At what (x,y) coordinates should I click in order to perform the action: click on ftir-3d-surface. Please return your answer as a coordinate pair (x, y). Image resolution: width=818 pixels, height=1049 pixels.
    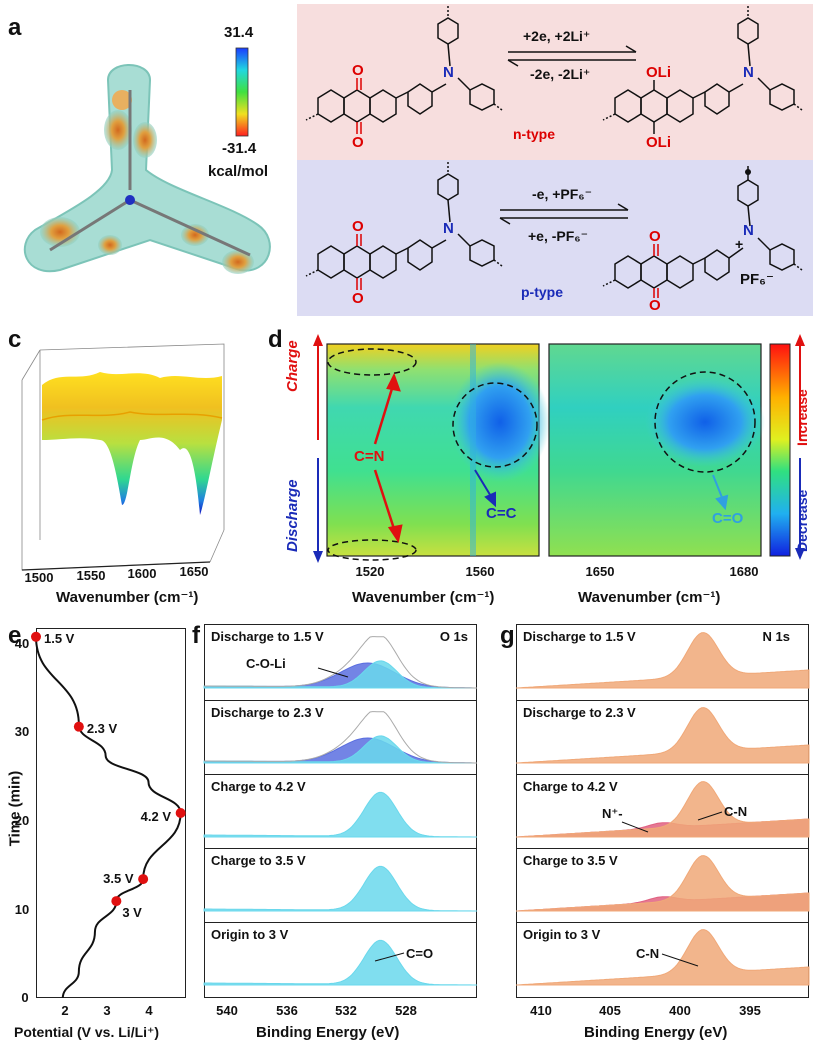
    Looking at the image, I should click on (123, 457).